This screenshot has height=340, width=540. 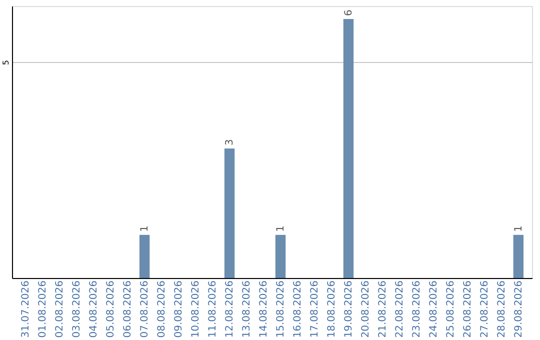 What do you see at coordinates (230, 309) in the screenshot?
I see `x-tick-label: 12.08.2026` at bounding box center [230, 309].